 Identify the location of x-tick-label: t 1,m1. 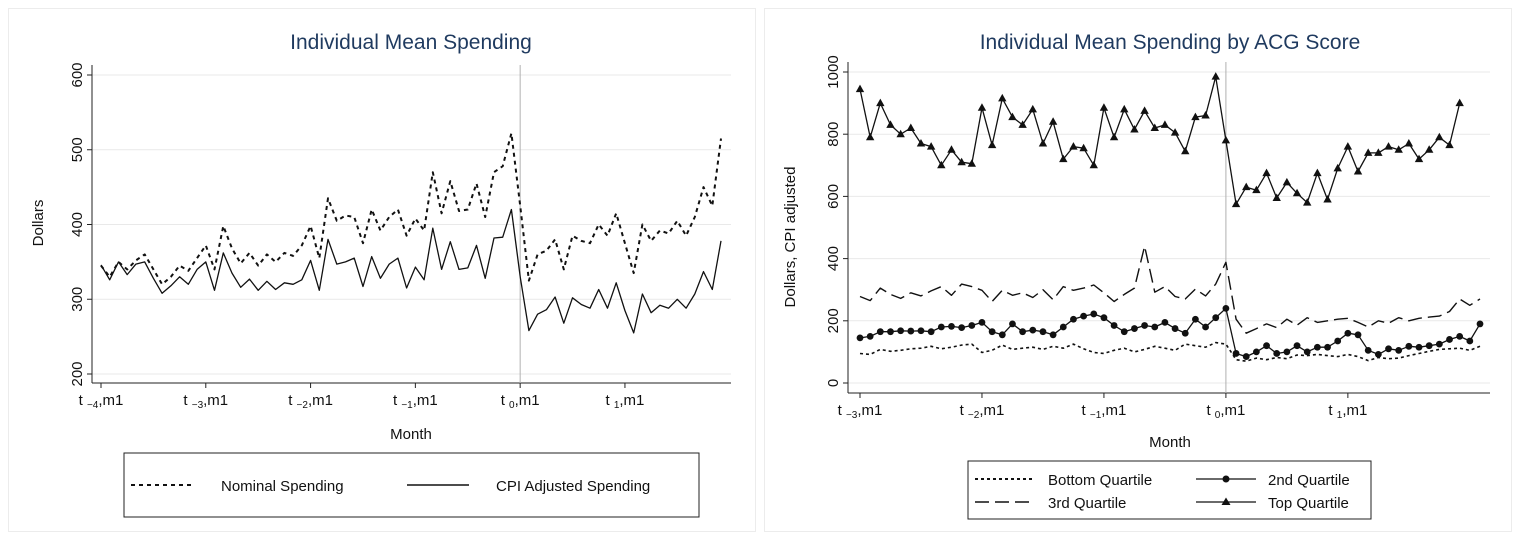
(1347, 411).